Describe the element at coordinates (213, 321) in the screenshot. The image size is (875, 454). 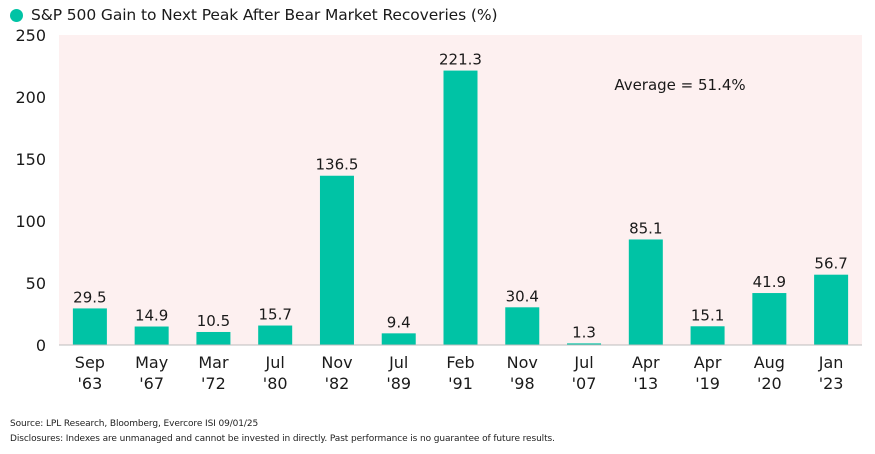
I see `data-label: 10.5` at that location.